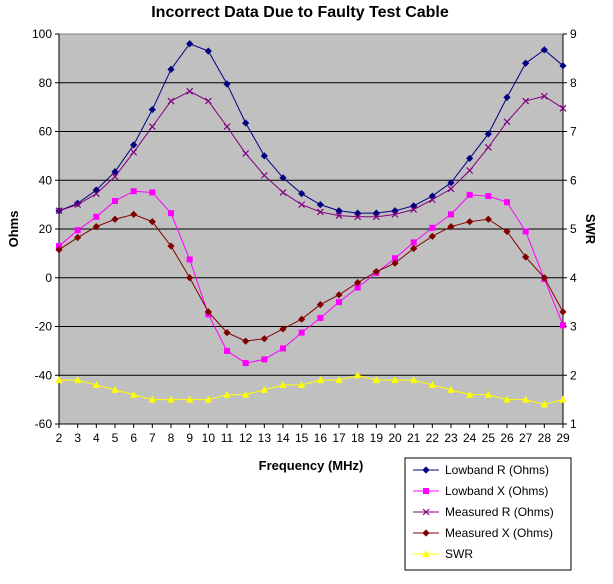 The height and width of the screenshot is (584, 613). Describe the element at coordinates (433, 438) in the screenshot. I see `x-tick-label: 22` at that location.